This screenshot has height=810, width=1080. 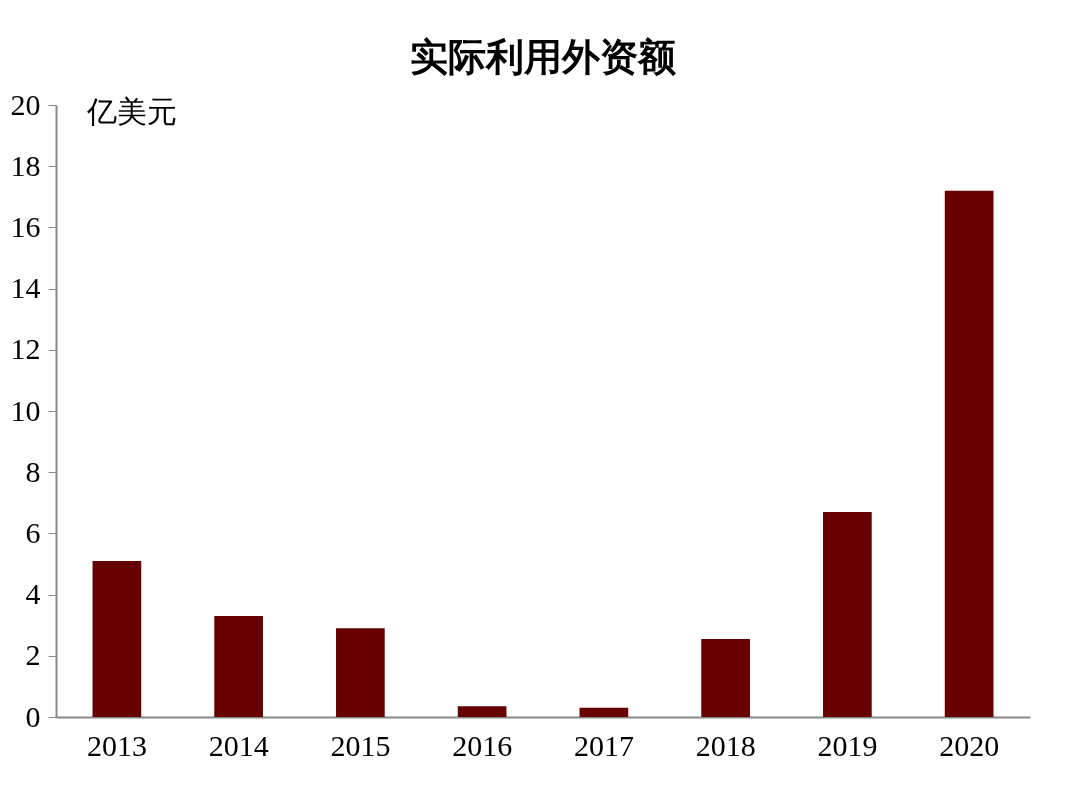 I want to click on x-tick-label: 2014, so click(x=238, y=745).